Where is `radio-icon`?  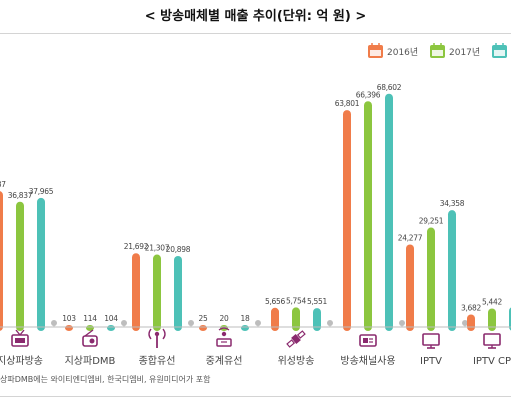 radio-icon is located at coordinates (90, 338).